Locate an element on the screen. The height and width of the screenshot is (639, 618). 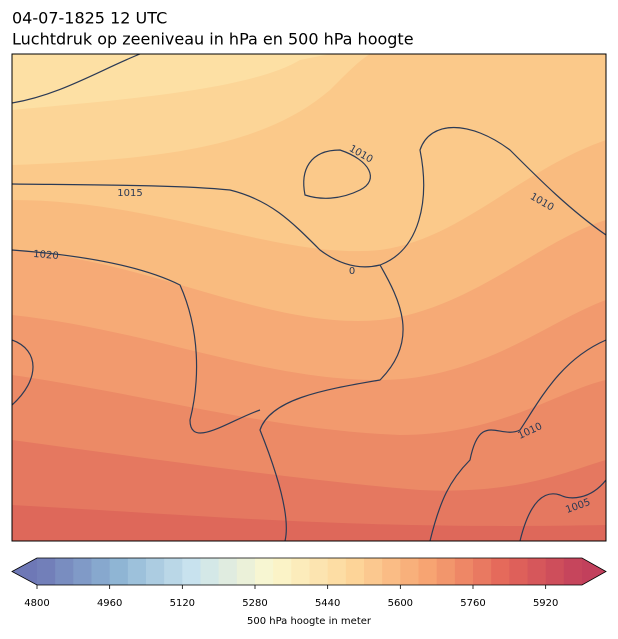
isobar-label: 1020 is located at coordinates (46, 255).